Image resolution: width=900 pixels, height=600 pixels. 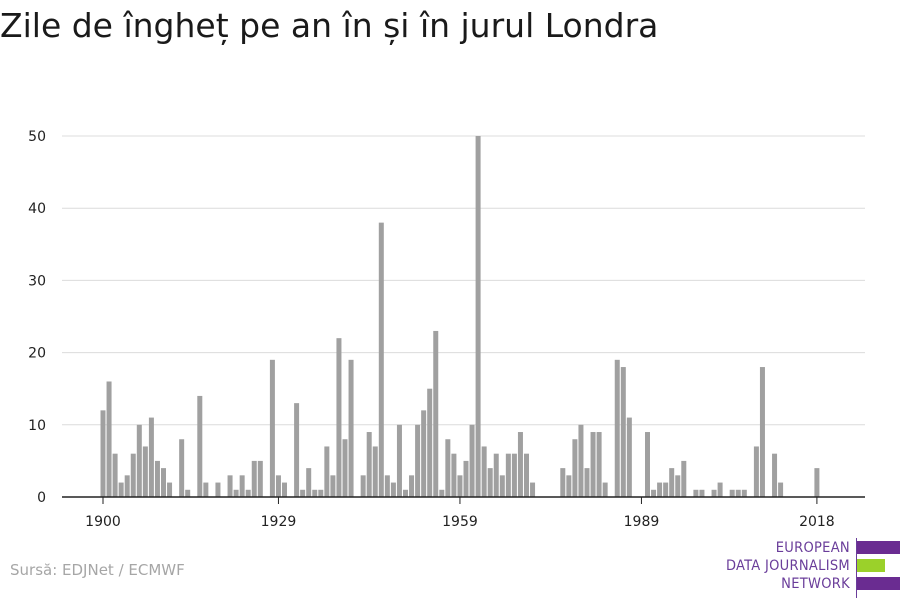 I want to click on bar-1943, so click(x=363, y=486).